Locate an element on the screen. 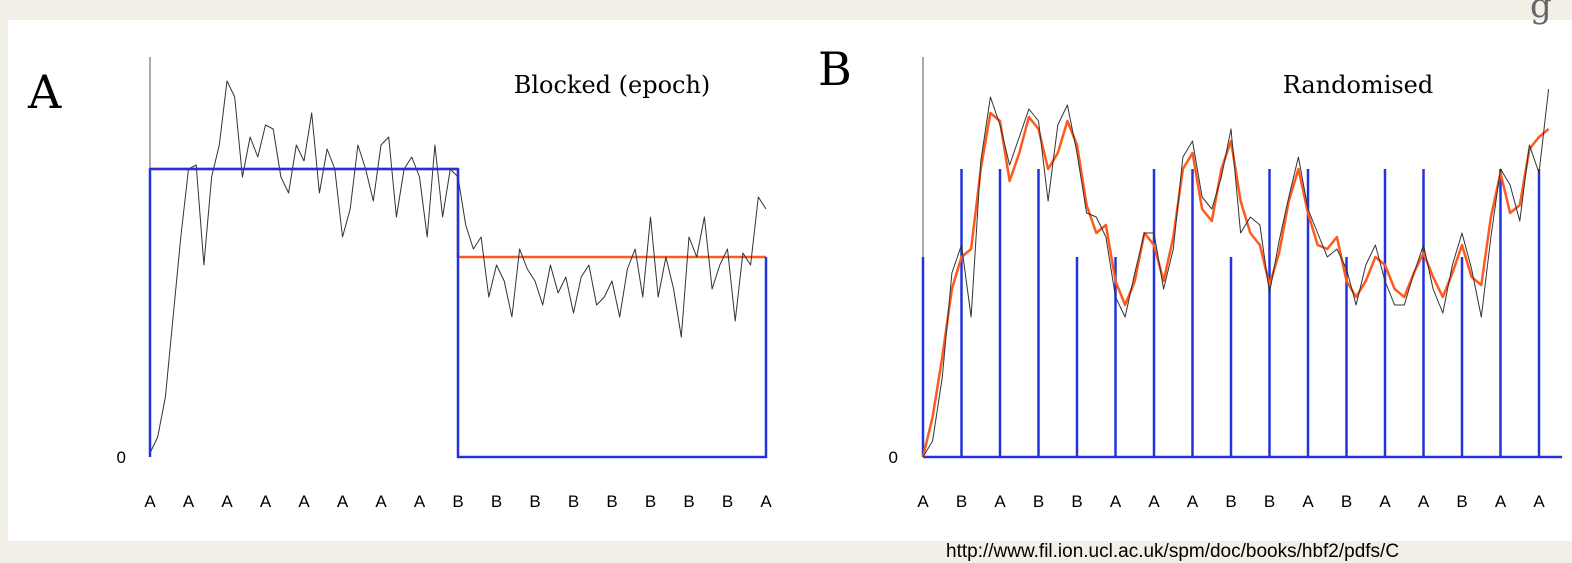 This screenshot has width=1572, height=563. panel-label: A is located at coordinates (44, 92).